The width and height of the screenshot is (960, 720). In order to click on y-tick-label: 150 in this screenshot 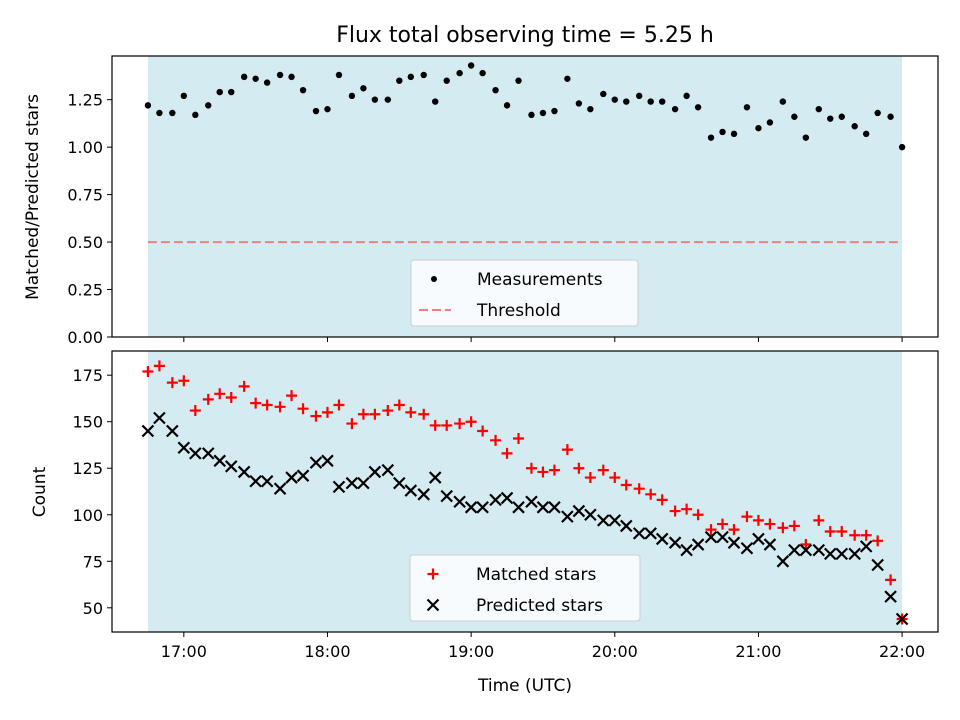, I will do `click(87, 422)`.